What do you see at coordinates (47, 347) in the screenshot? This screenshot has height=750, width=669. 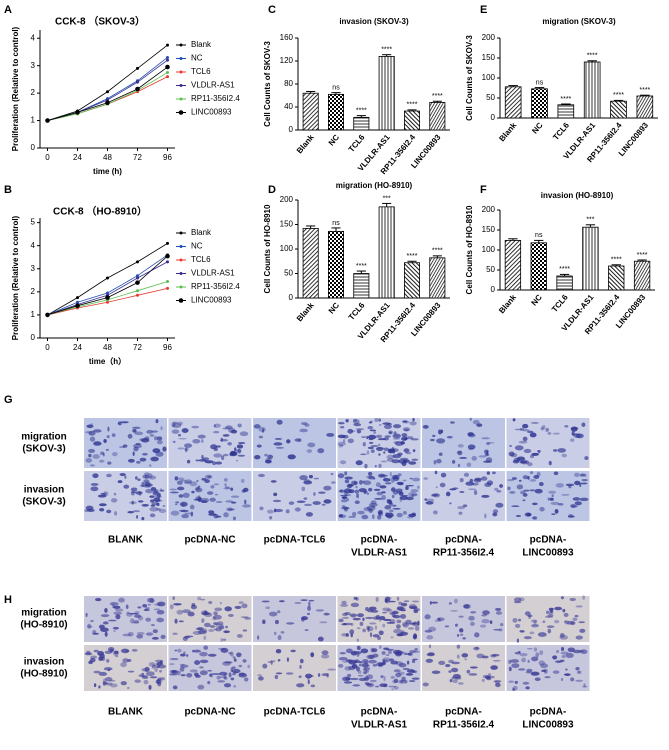 I see `x-tick-label: 0` at bounding box center [47, 347].